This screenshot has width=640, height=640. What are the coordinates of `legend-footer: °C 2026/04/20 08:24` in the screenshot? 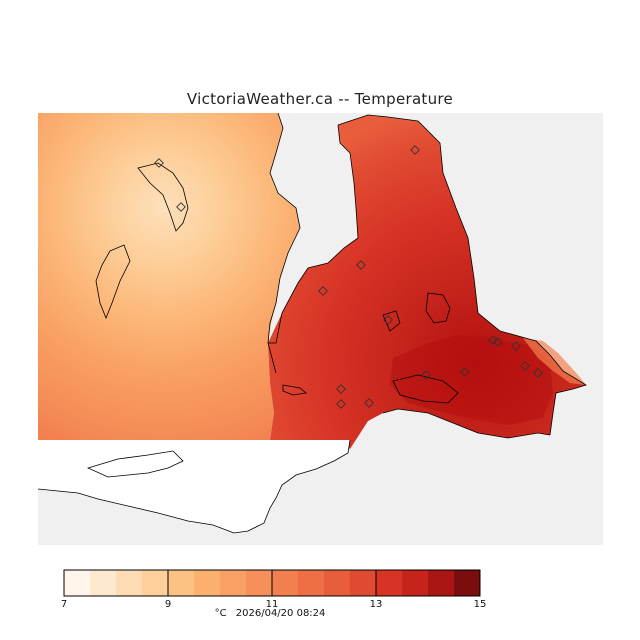 It's located at (270, 613).